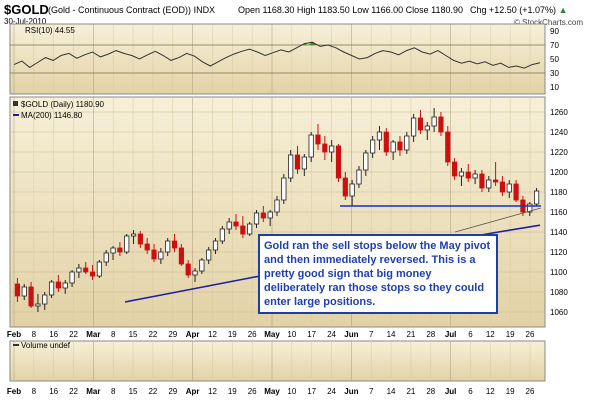 This screenshot has width=600, height=403. What do you see at coordinates (559, 252) in the screenshot?
I see `price-tick-label: 1120` at bounding box center [559, 252].